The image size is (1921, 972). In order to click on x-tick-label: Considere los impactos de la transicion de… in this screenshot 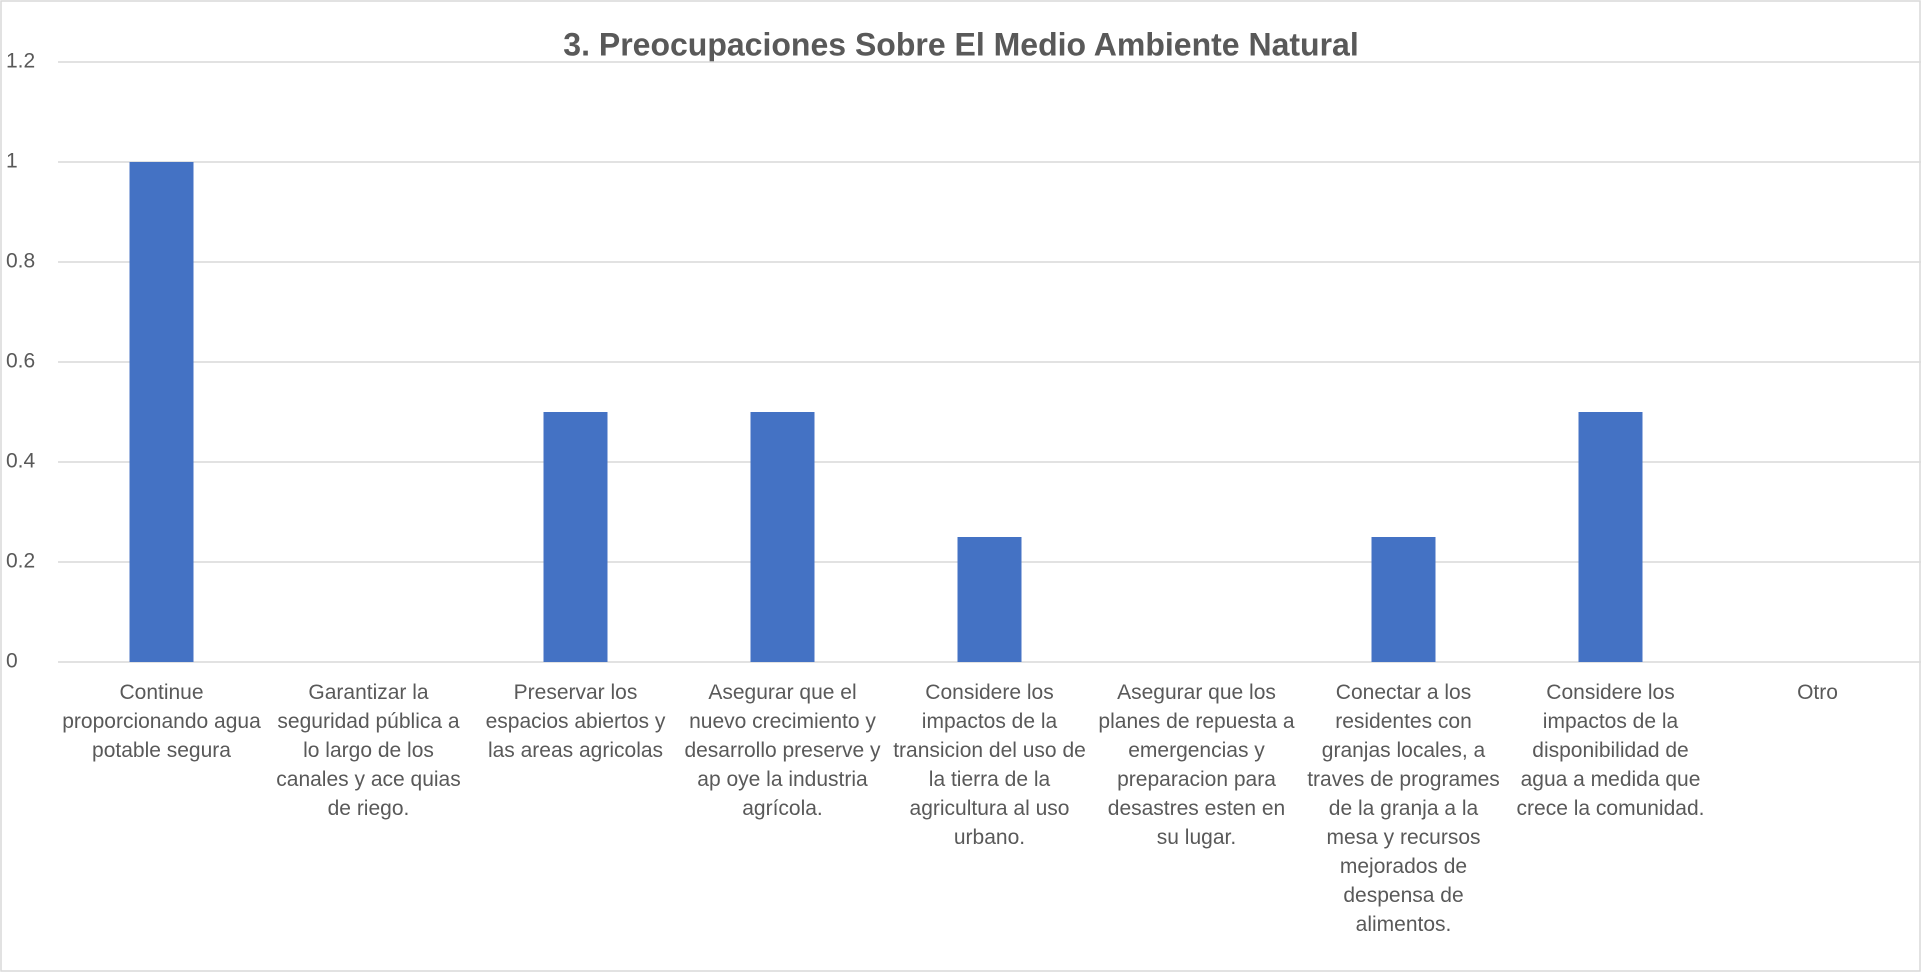, I will do `click(989, 765)`.